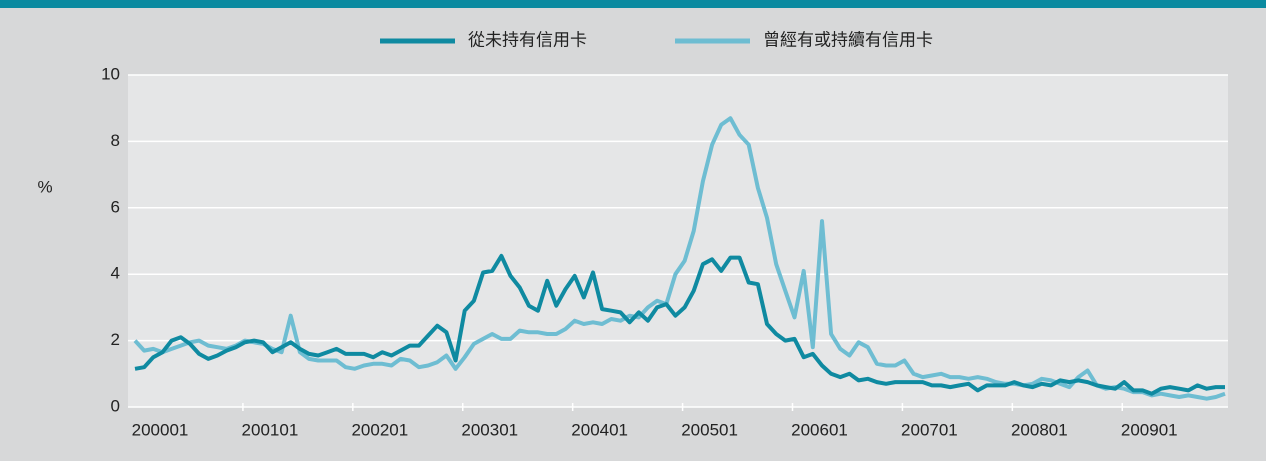 Image resolution: width=1266 pixels, height=461 pixels. What do you see at coordinates (379, 429) in the screenshot?
I see `x-tick-label: 200201` at bounding box center [379, 429].